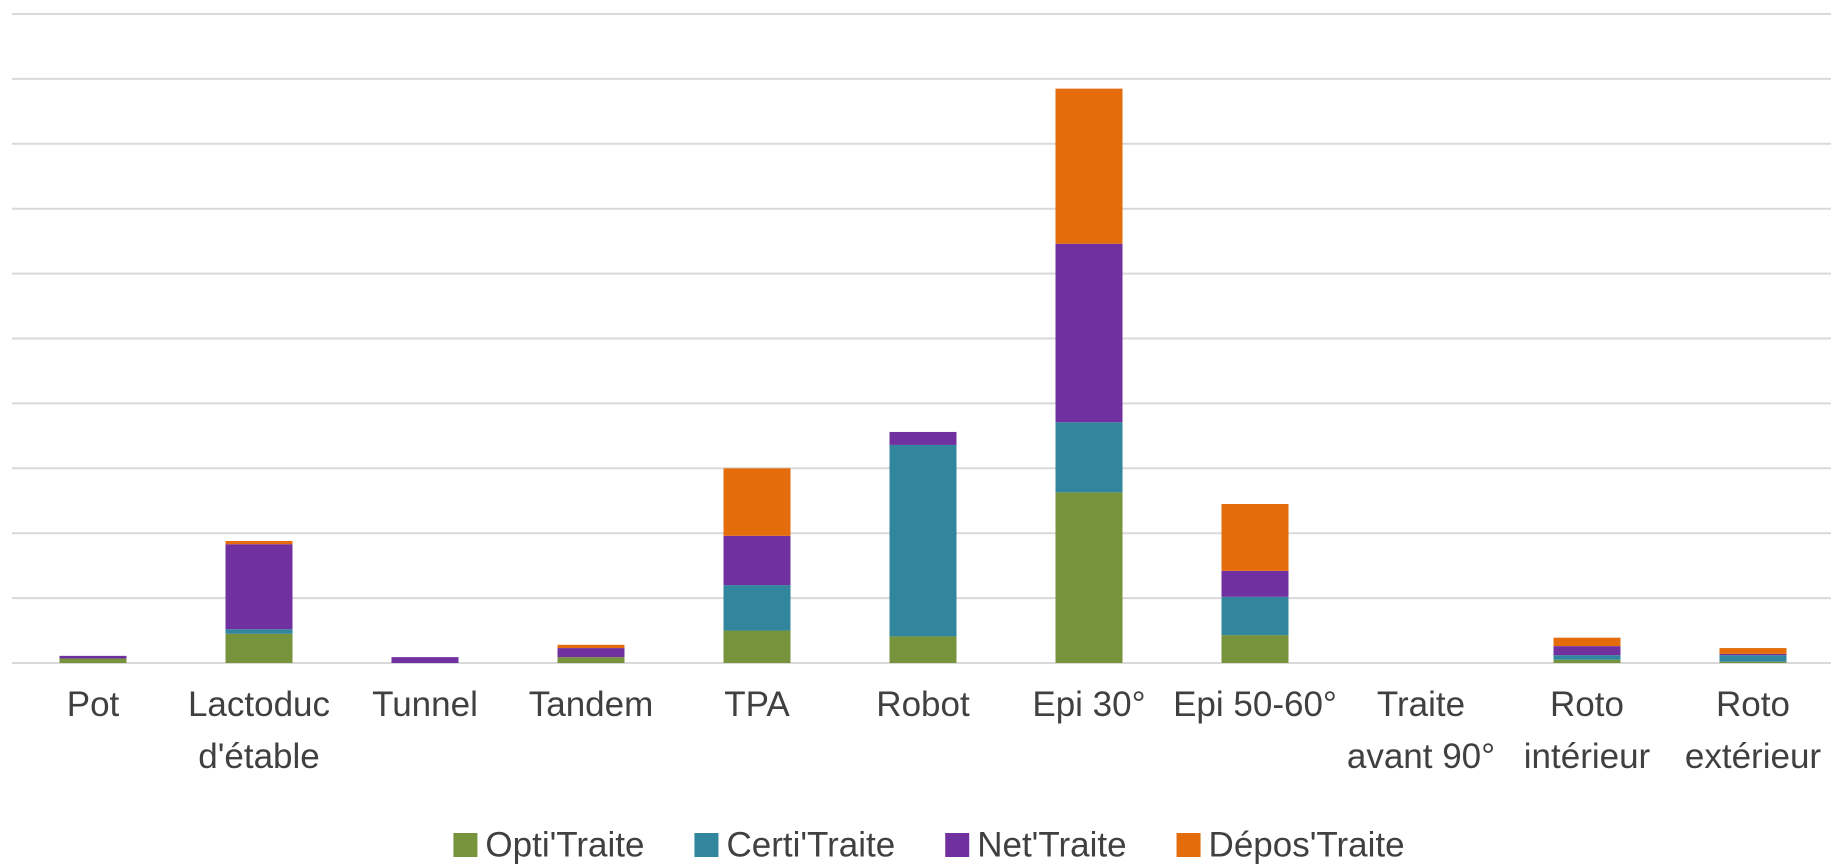  Describe the element at coordinates (1089, 704) in the screenshot. I see `x-tick-label: Epi 30°` at that location.